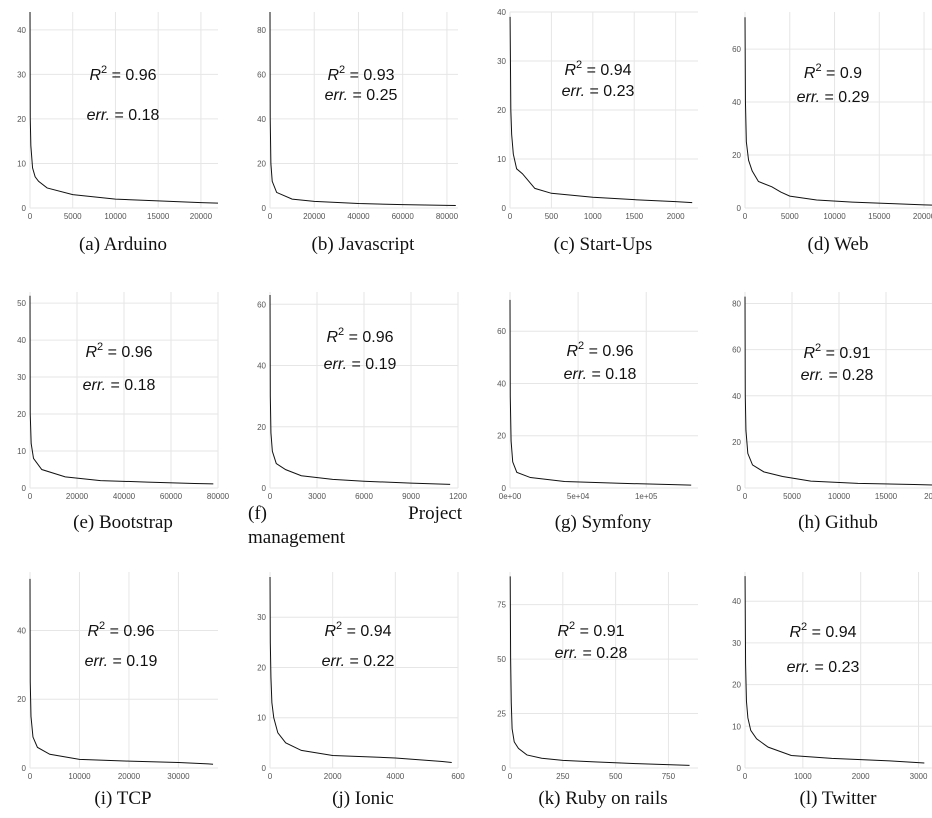 The height and width of the screenshot is (818, 932). What do you see at coordinates (261, 30) in the screenshot?
I see `y-tick-label: 80` at bounding box center [261, 30].